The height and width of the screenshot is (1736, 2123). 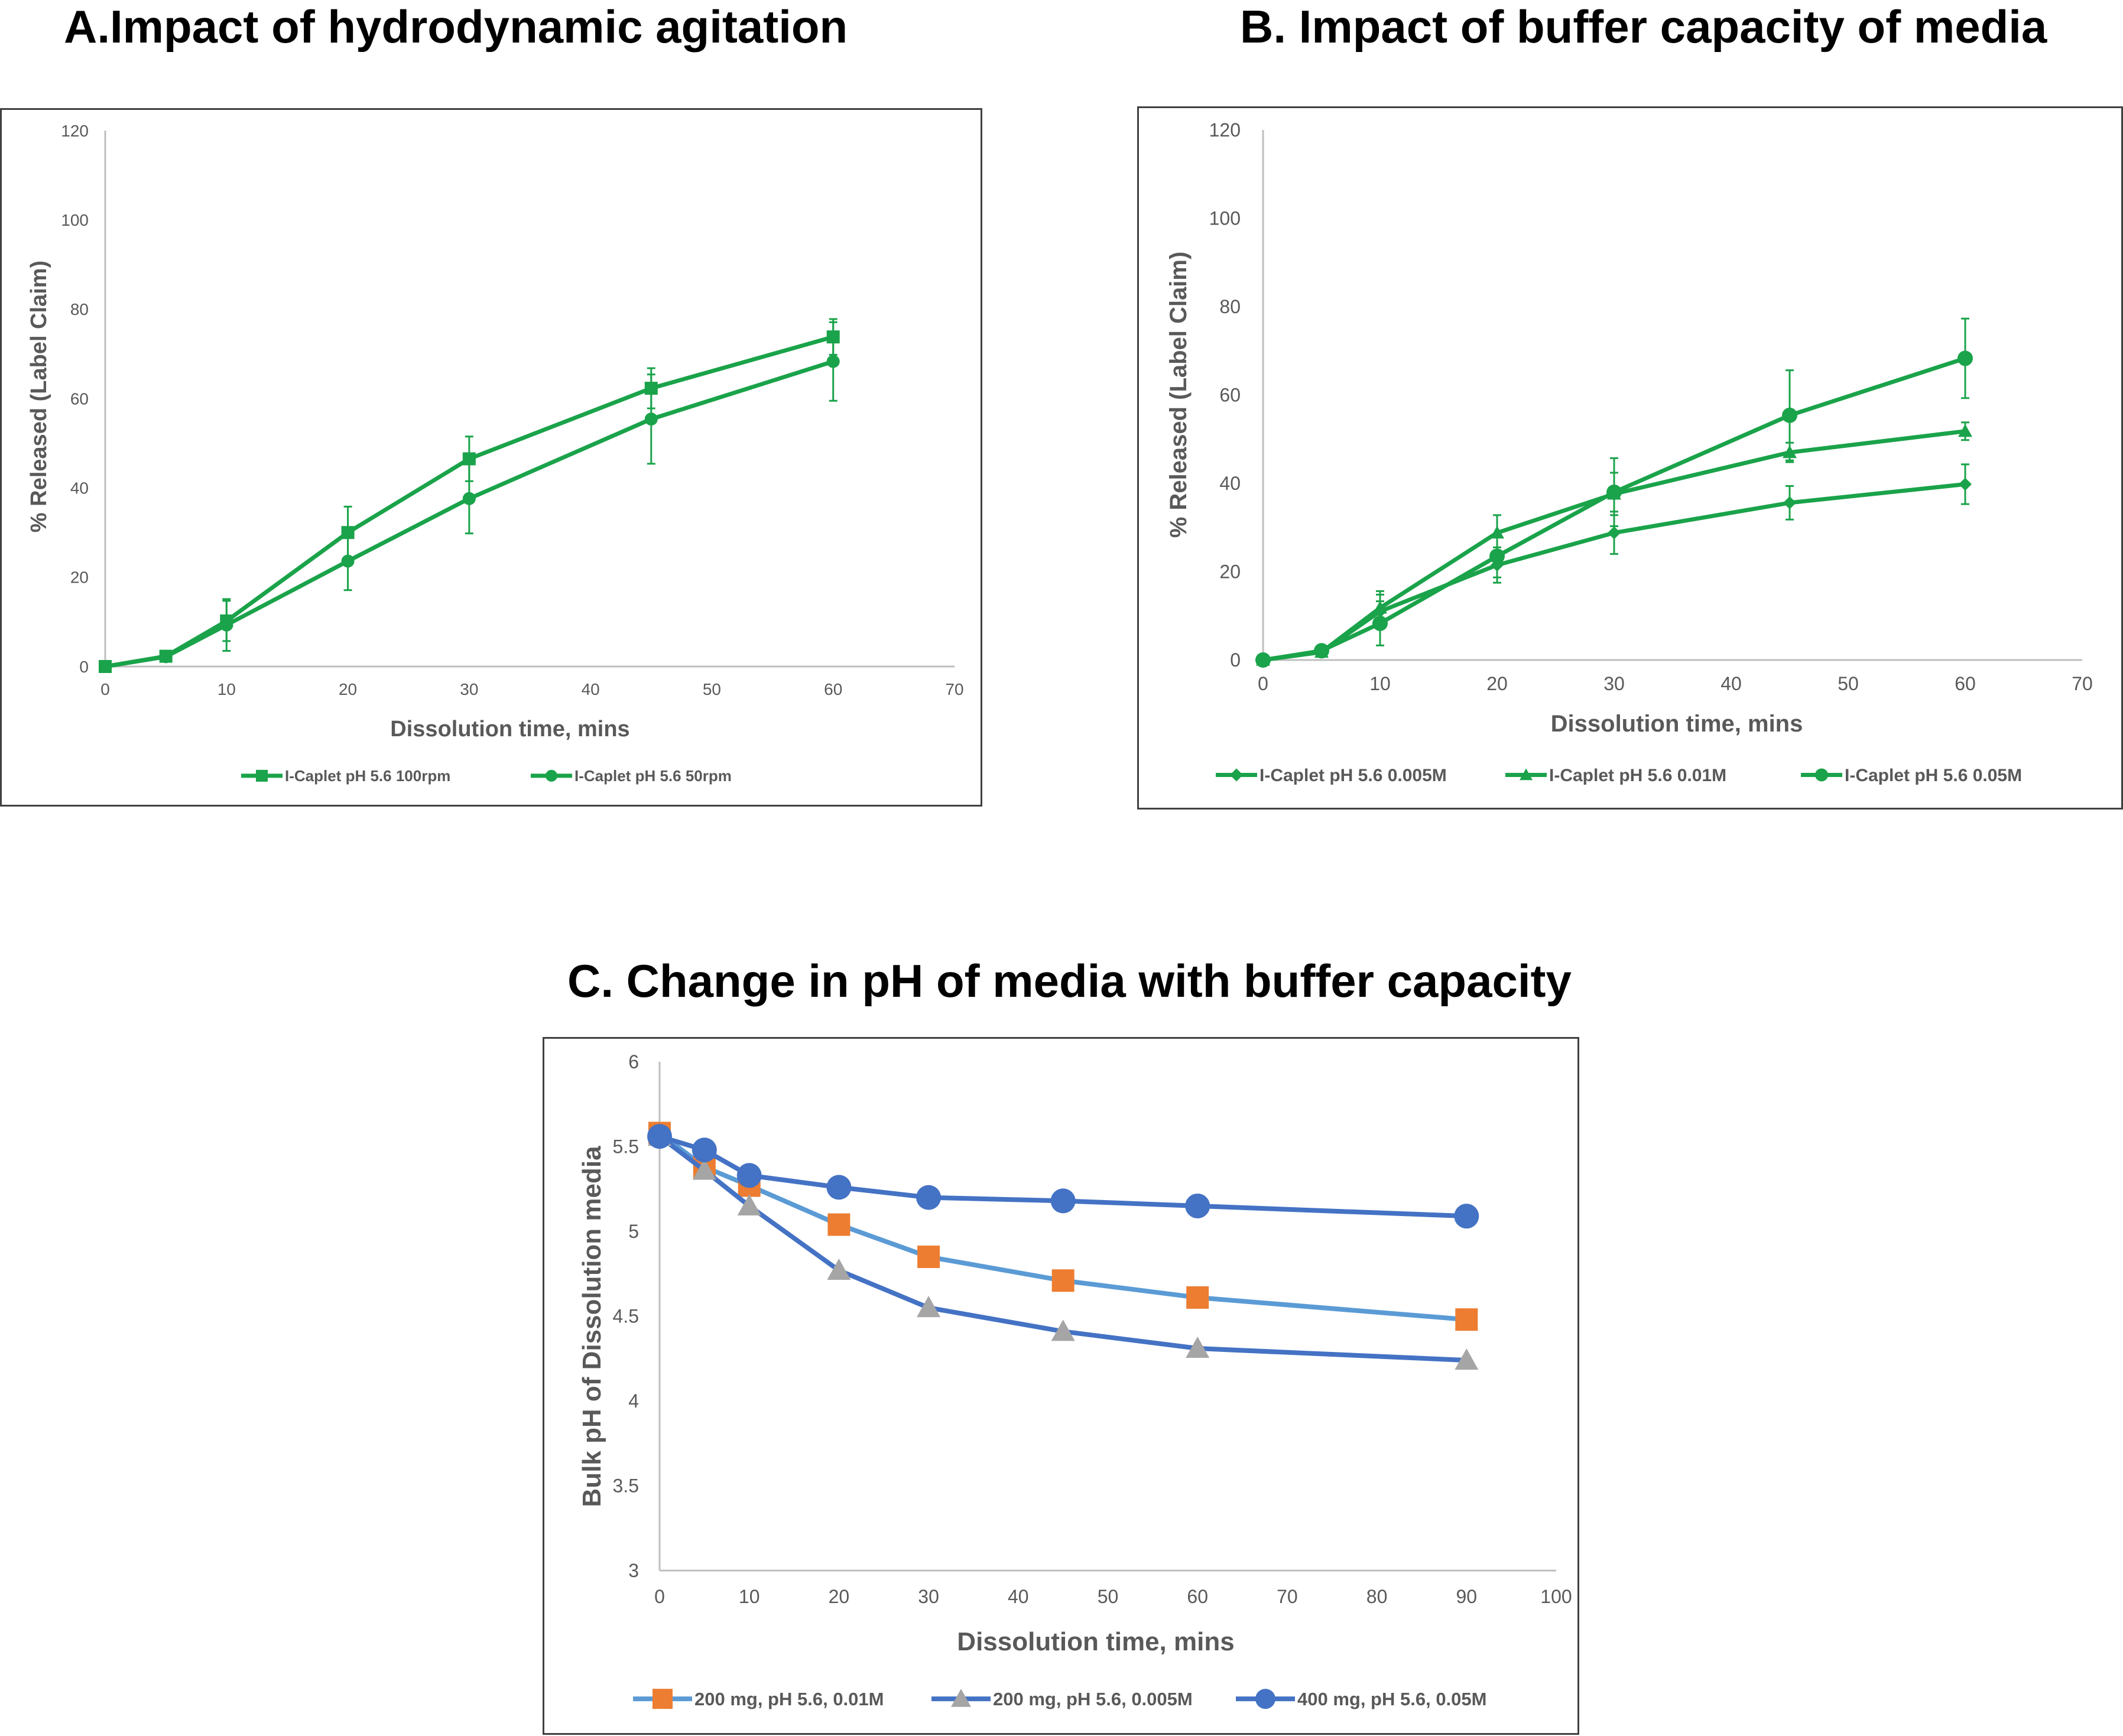 What do you see at coordinates (1230, 572) in the screenshot?
I see `y-tick-label: 20` at bounding box center [1230, 572].